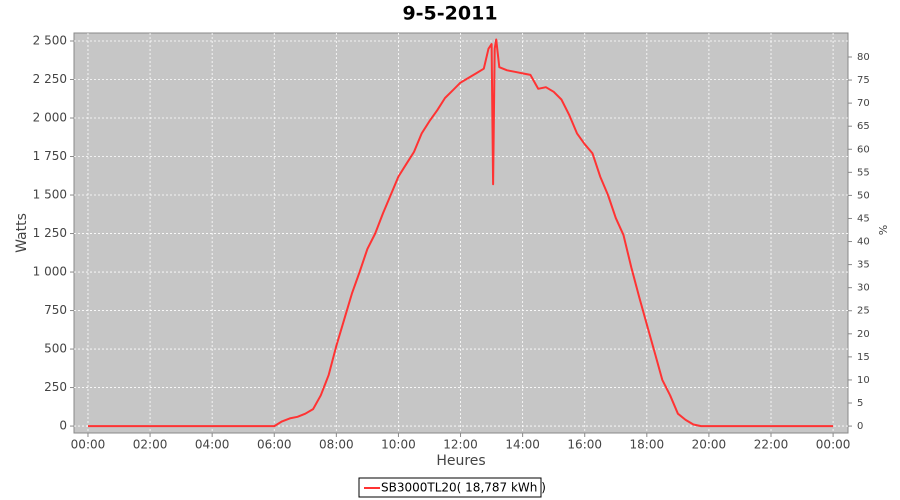 The image size is (900, 500). I want to click on x-axis-label: Heures, so click(460, 461).